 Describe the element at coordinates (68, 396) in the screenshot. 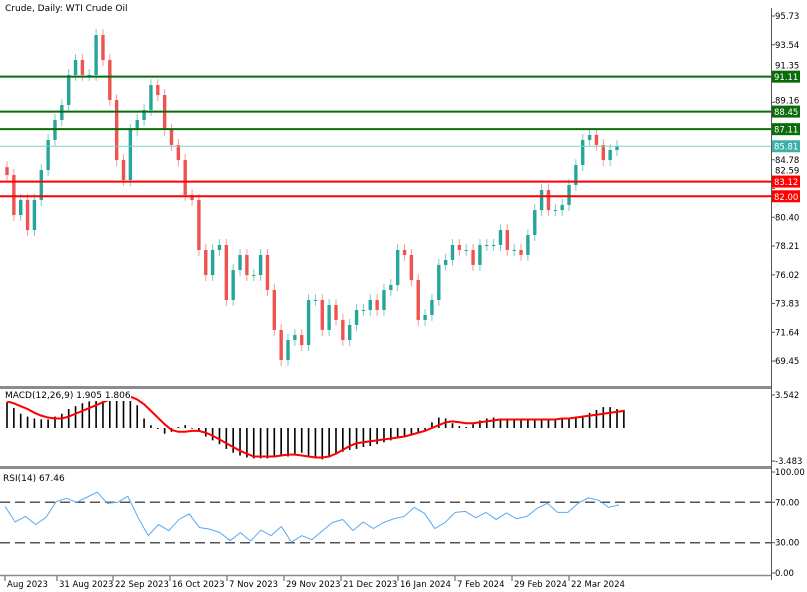

I see `macd-label: MACD(12,26,9) 1.905 1.806` at that location.